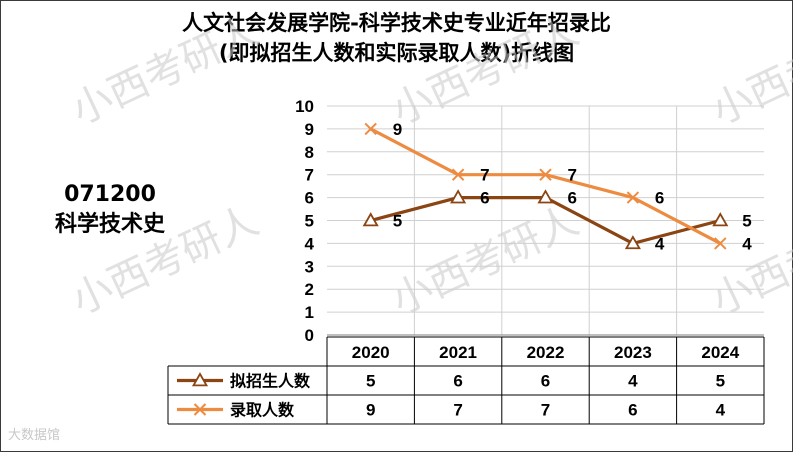  I want to click on chart-title: 人文社会发展学院-科学技术史专业近年招录比 (即拟招生人数和实际录取人数)折线图, so click(396, 38).